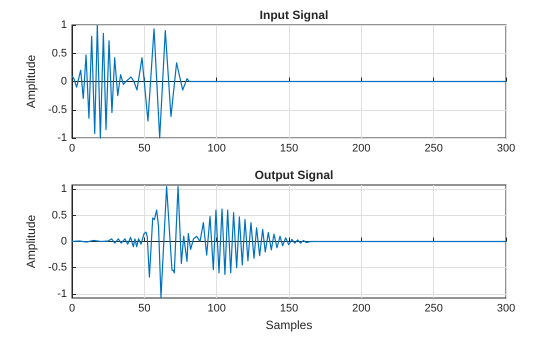  What do you see at coordinates (294, 15) in the screenshot?
I see `chart-title: Input Signal` at bounding box center [294, 15].